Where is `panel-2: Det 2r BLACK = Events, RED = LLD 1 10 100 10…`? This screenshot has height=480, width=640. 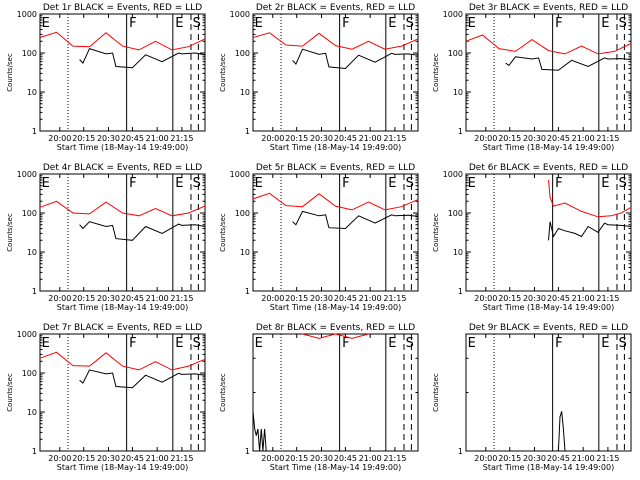 panel-2: Det 2r BLACK = Events, RED = LLD 1 10 100 10… is located at coordinates (319, 77).